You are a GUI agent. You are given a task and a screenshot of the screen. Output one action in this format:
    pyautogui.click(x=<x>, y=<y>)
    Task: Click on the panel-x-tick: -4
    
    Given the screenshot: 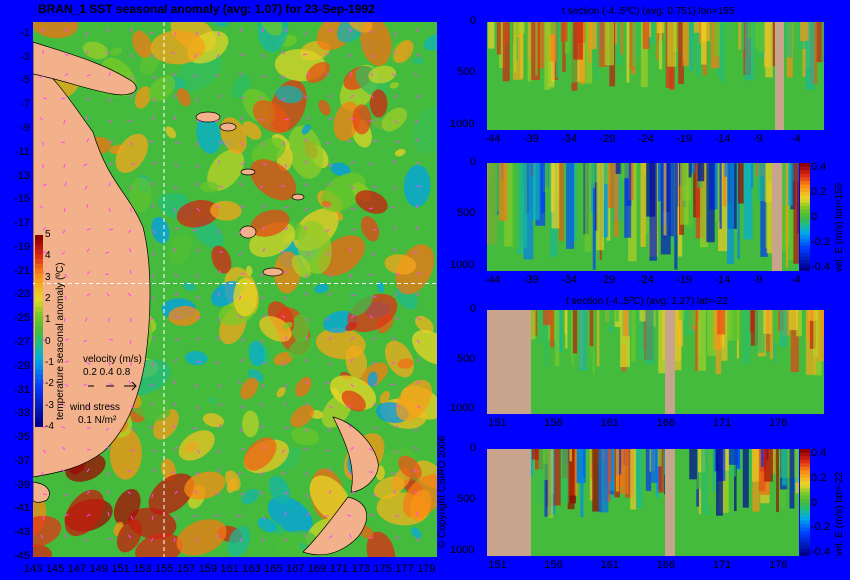 What is the action you would take?
    pyautogui.click(x=796, y=139)
    